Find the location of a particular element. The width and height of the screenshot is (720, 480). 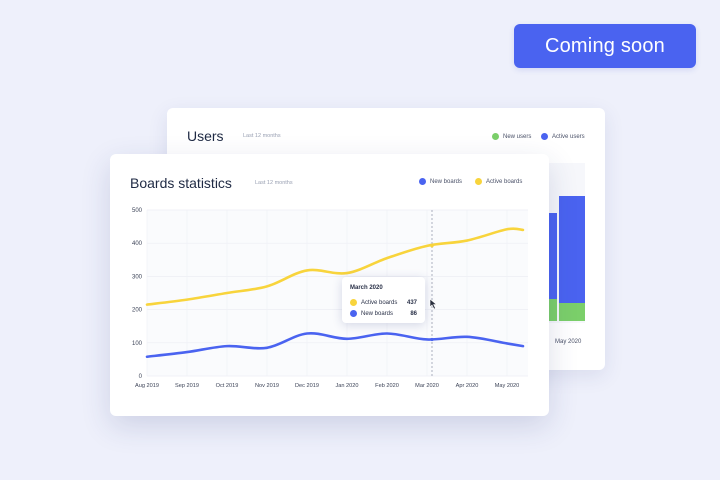

x-tick-label: Jan 2020 is located at coordinates (346, 386).